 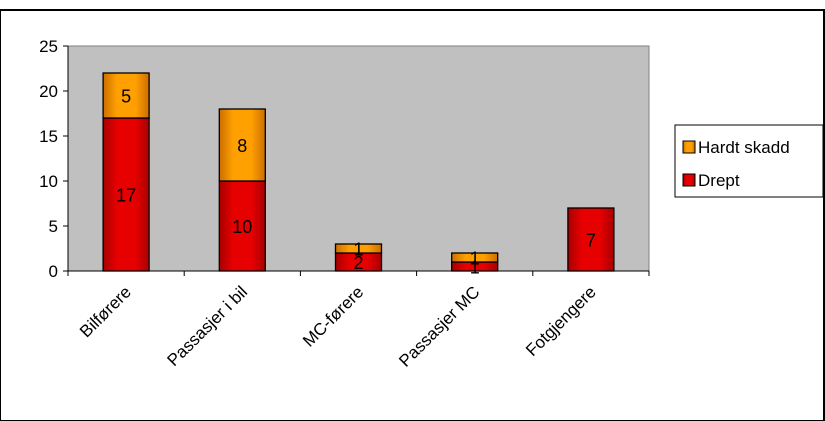 I want to click on data-label: 7, so click(x=591, y=241).